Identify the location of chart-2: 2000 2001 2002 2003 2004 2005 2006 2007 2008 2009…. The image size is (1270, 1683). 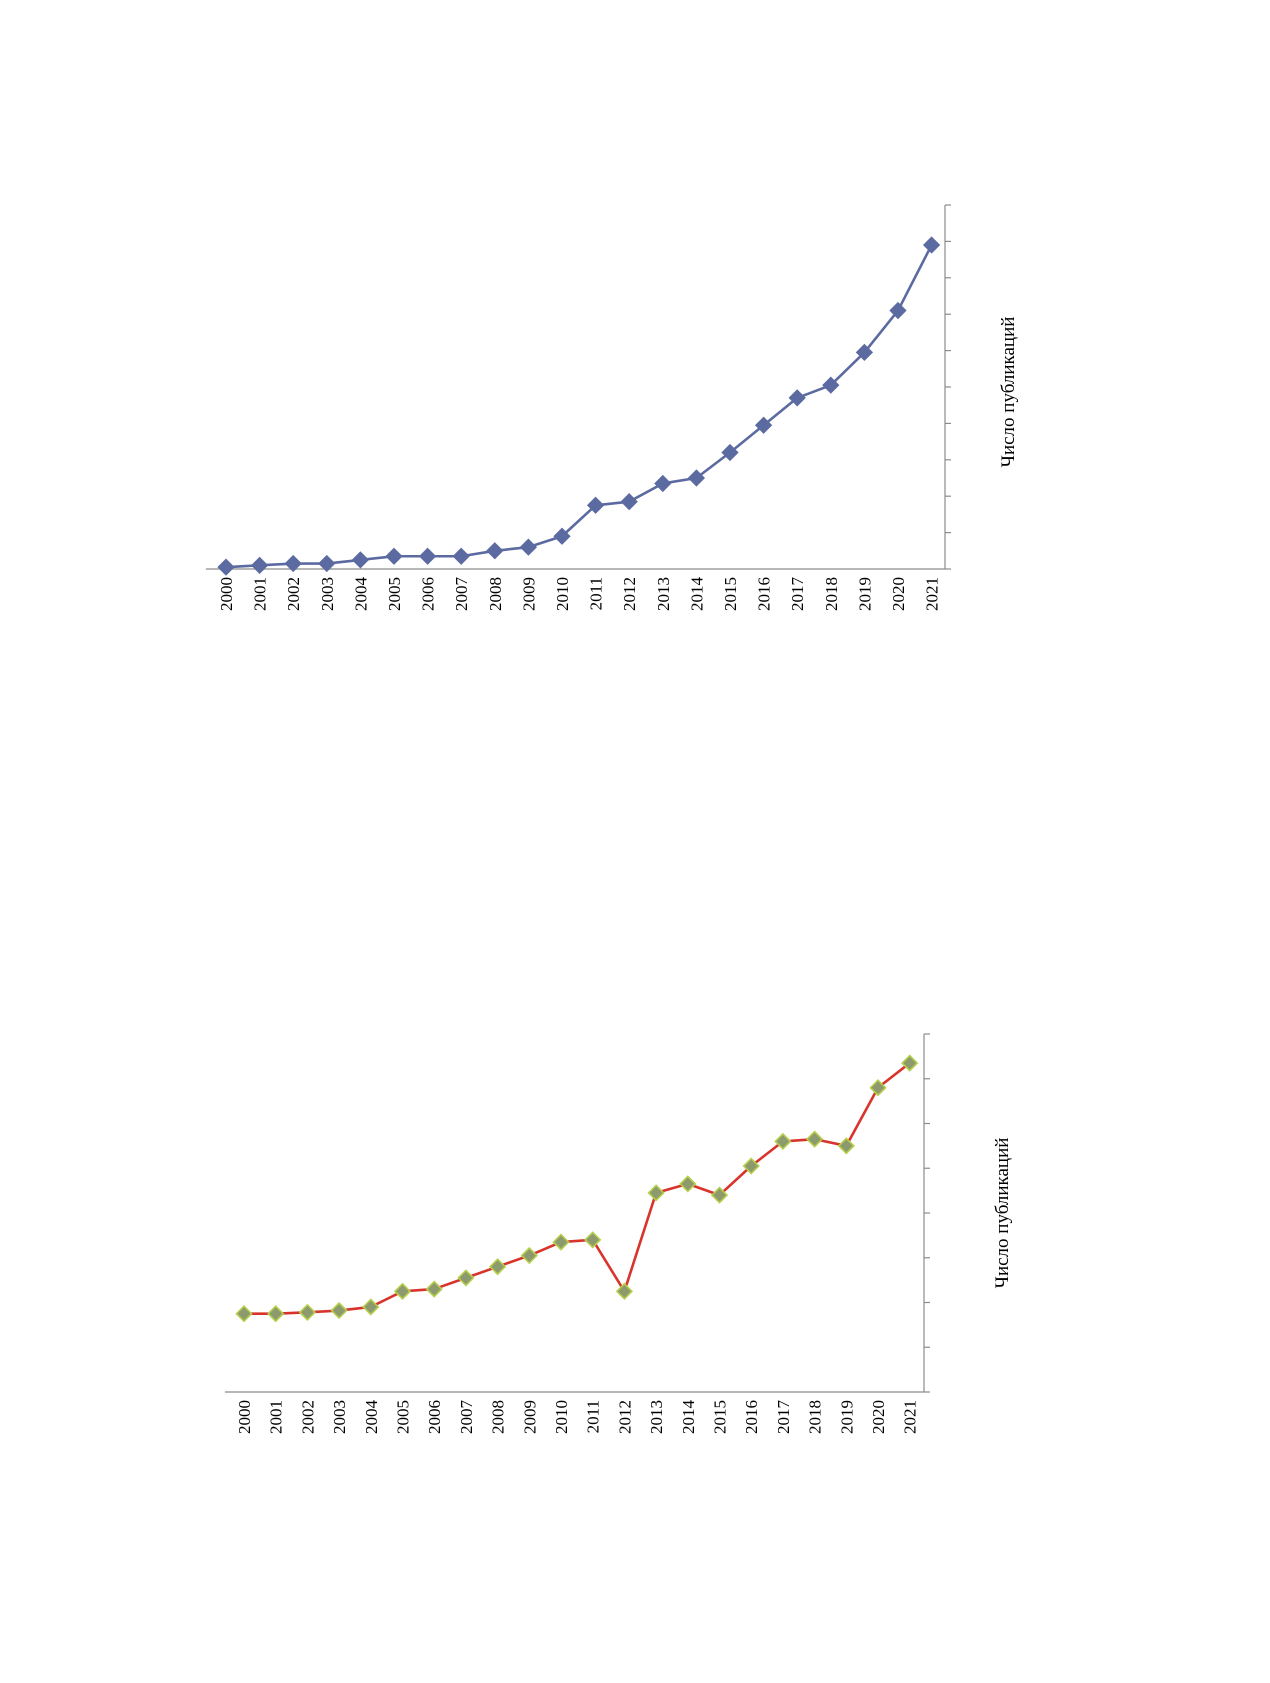
(618, 1234).